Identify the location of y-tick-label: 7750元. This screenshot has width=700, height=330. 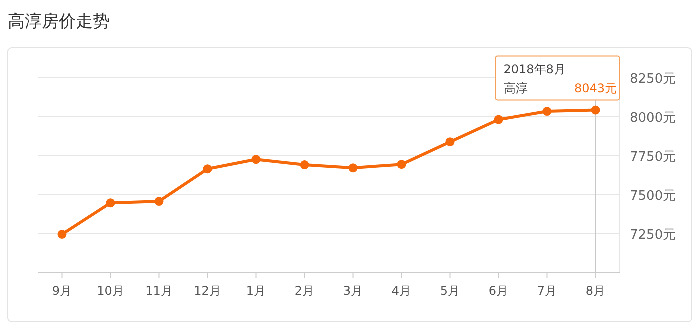
(653, 157).